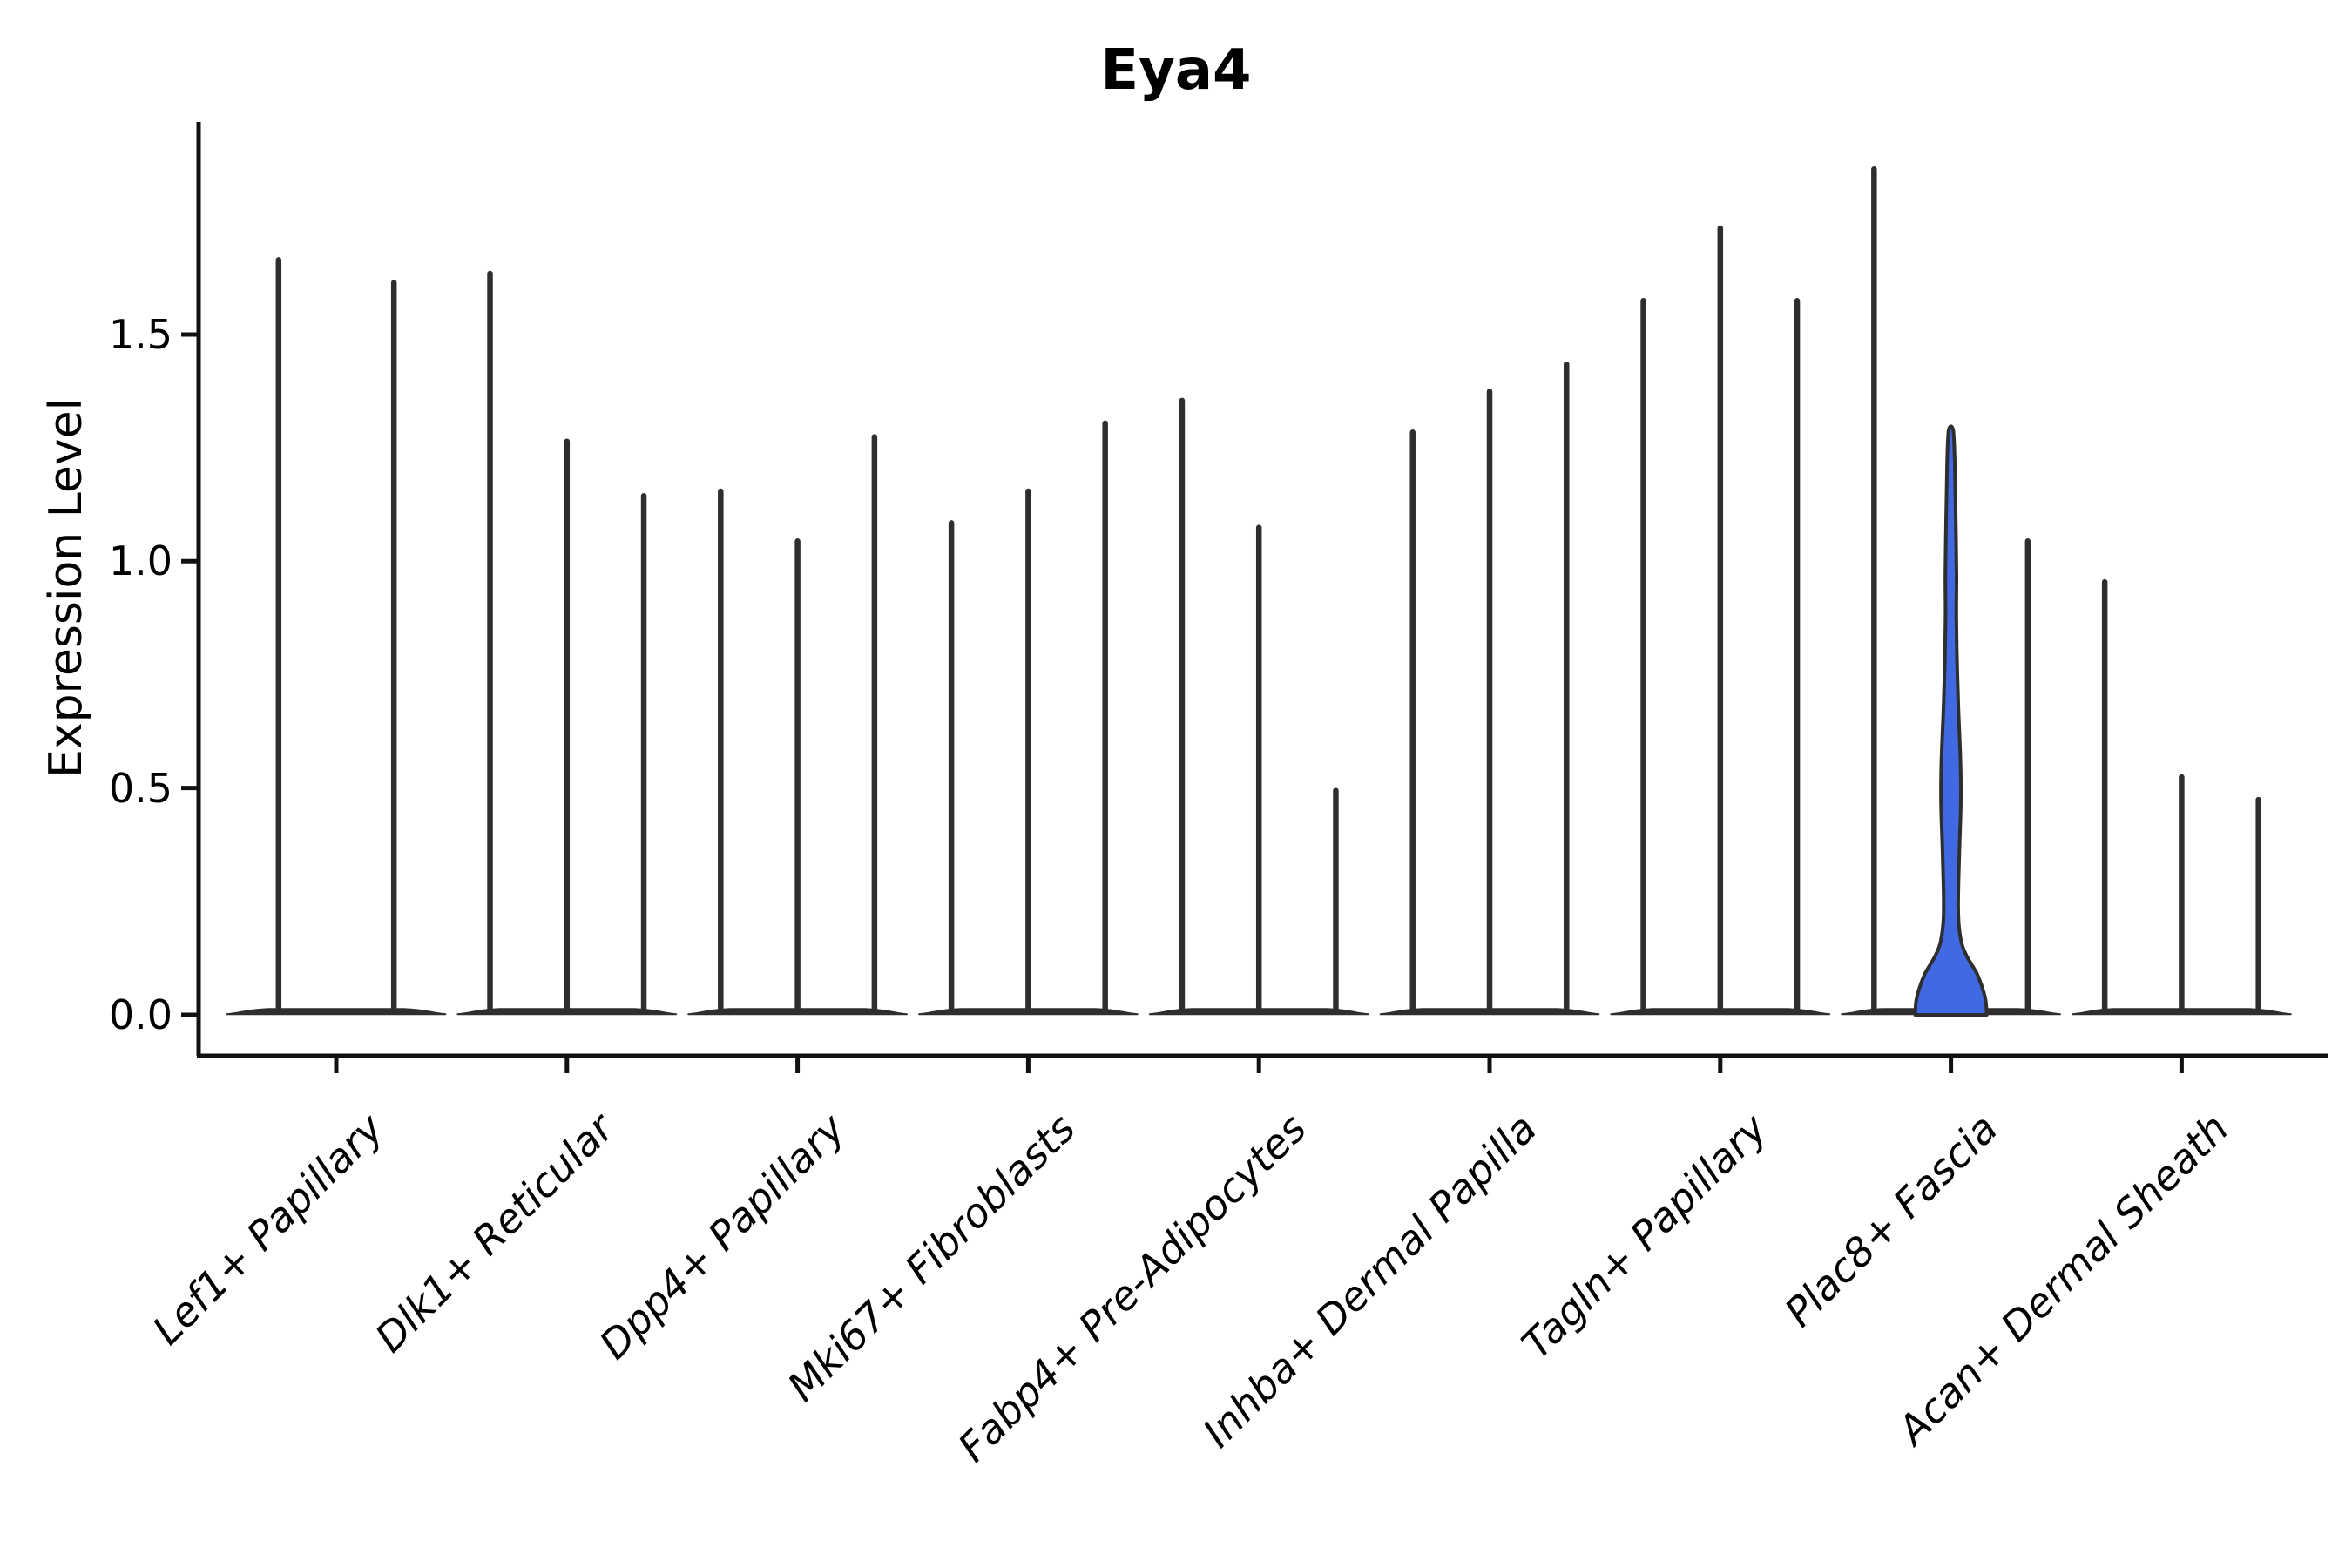 This screenshot has width=2352, height=1568. Describe the element at coordinates (66, 588) in the screenshot. I see `y-axis-label: Expression Level` at that location.